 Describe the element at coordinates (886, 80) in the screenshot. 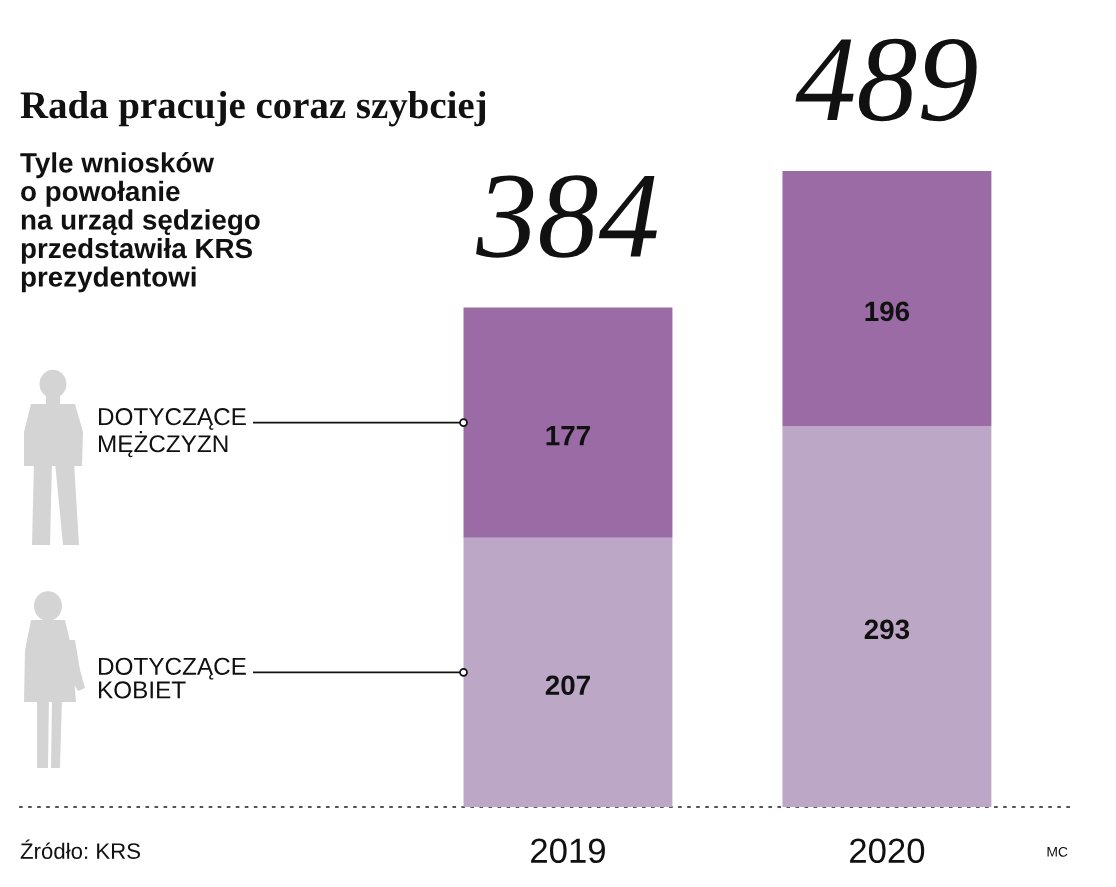

I see `total-label: 489` at that location.